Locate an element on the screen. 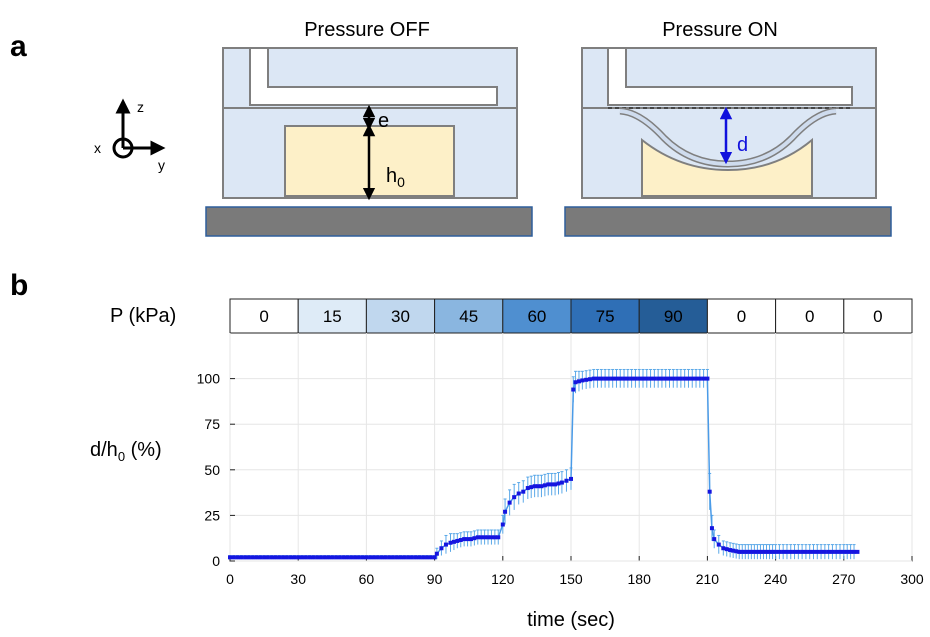 The image size is (930, 637). coordinate-axes-icon: z x y is located at coordinates (130, 135).